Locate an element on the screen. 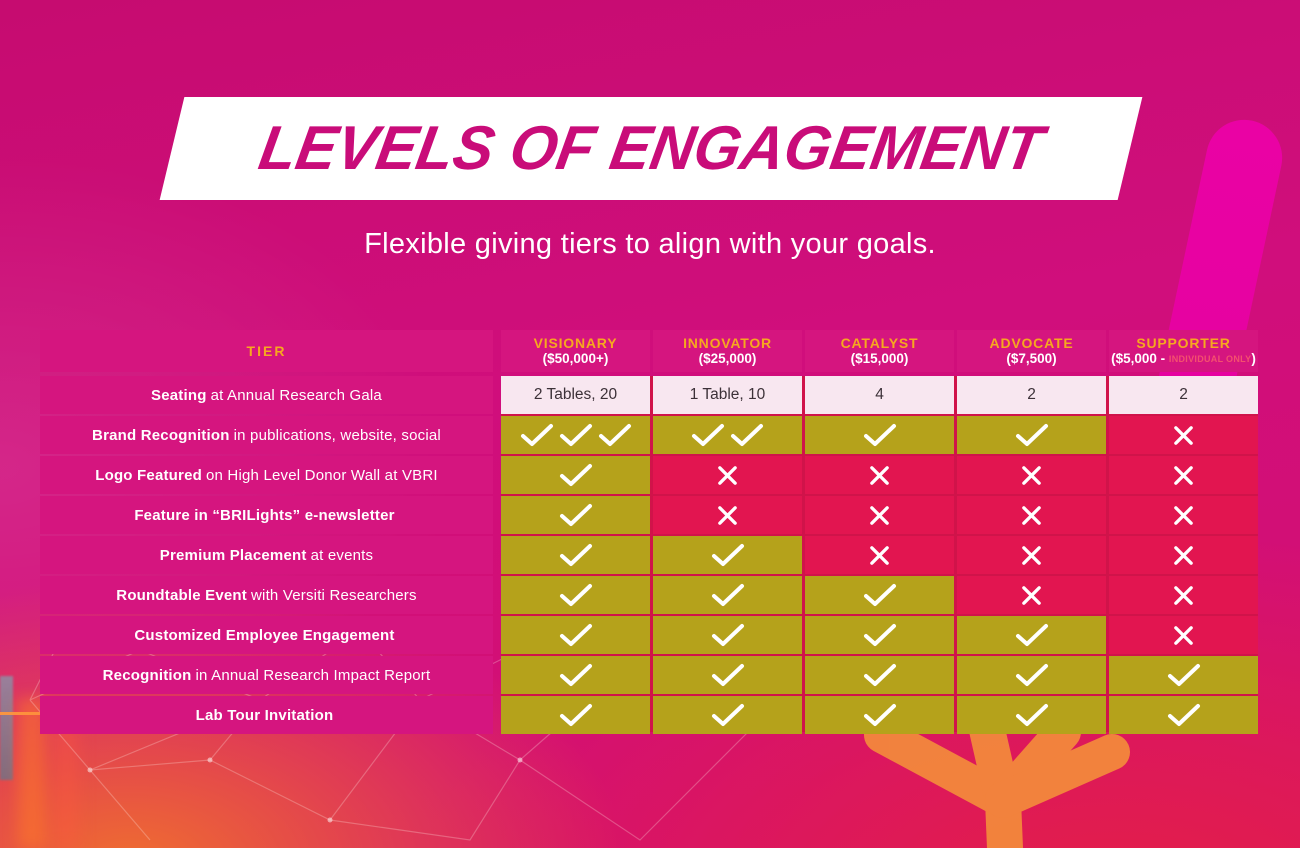 The width and height of the screenshot is (1300, 848). column-header-supporter: SUPPORTER ($5,000 - INDIVIDUAL ONLY) is located at coordinates (1183, 351).